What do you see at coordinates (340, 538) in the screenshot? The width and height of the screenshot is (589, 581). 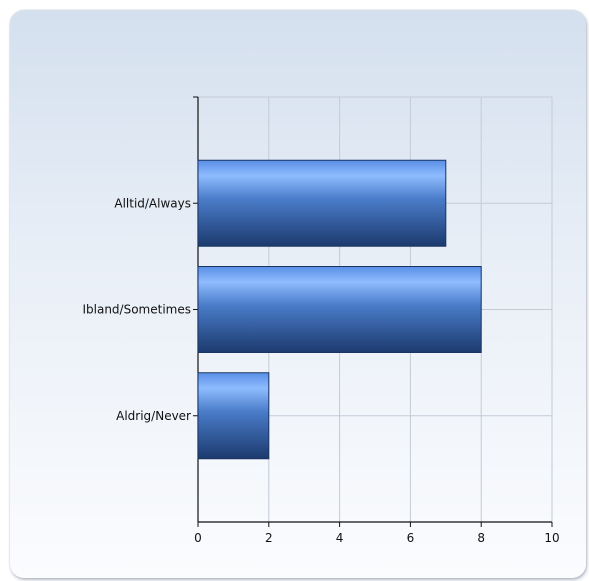 I see `x-tick-label-2: 4` at bounding box center [340, 538].